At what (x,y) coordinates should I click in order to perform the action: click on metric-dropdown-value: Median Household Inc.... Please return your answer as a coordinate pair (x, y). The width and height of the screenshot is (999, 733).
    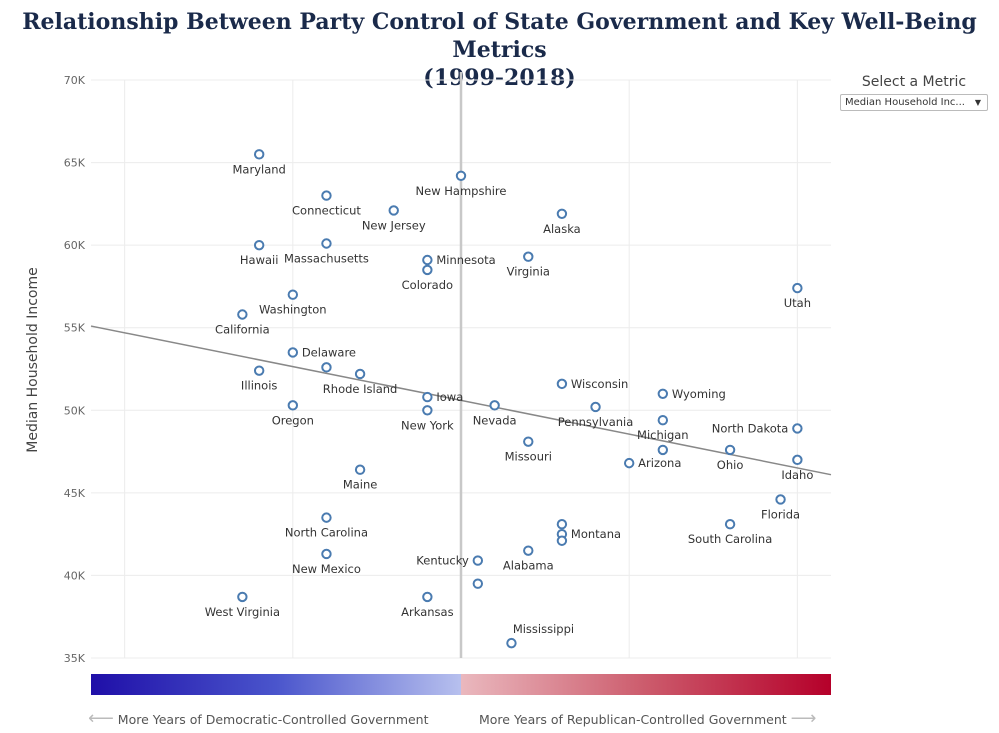
    Looking at the image, I should click on (905, 102).